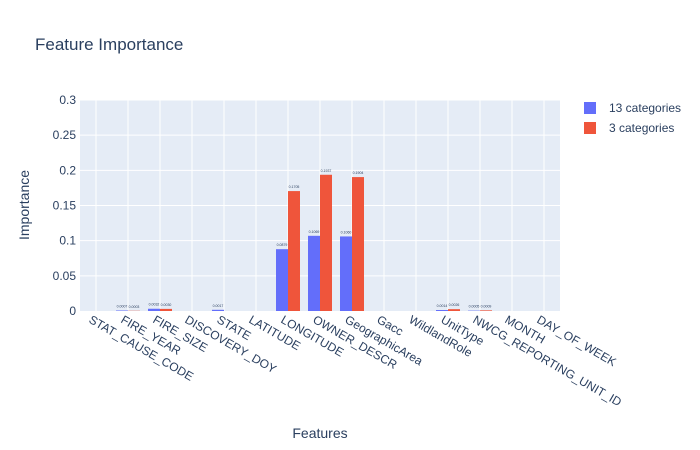  I want to click on y-tick-label: 0, so click(72, 311).